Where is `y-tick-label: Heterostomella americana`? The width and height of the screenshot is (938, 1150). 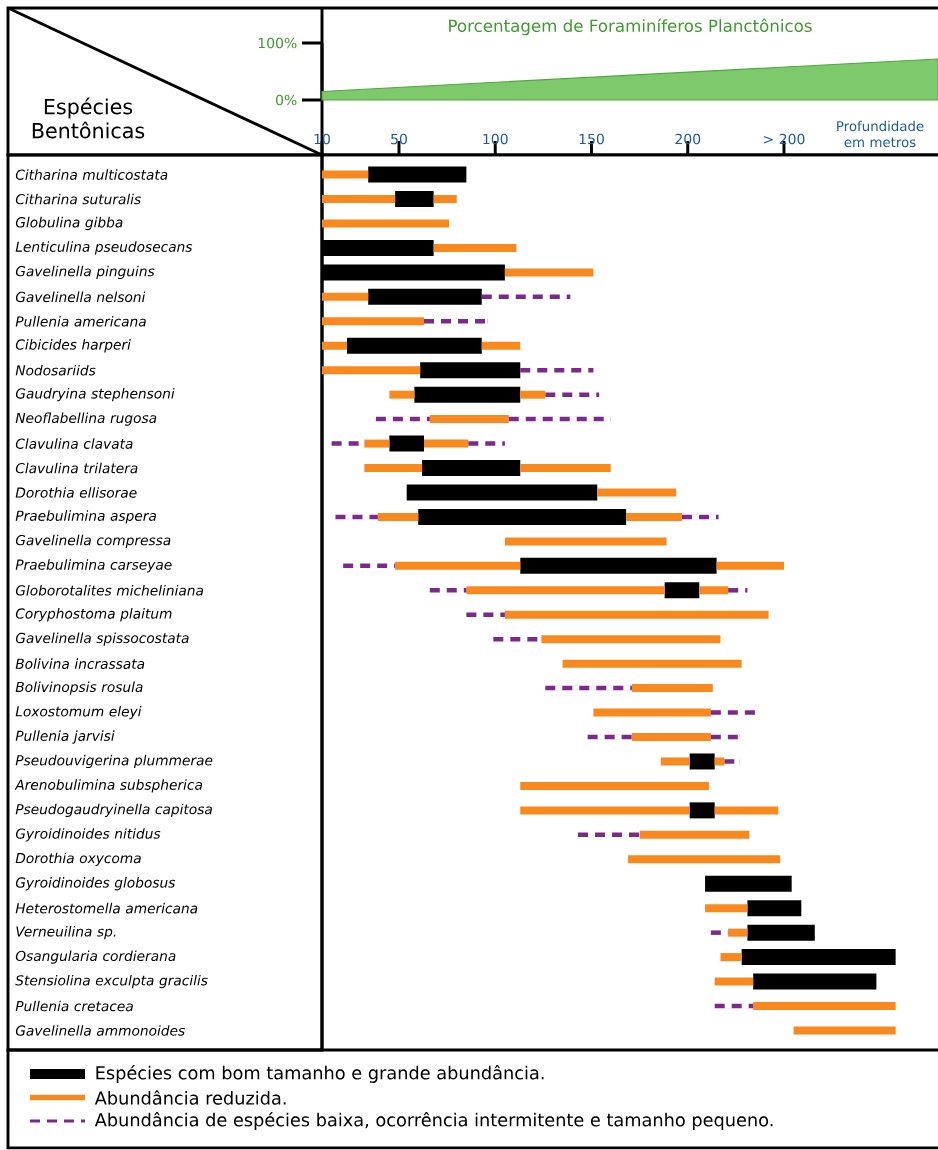
y-tick-label: Heterostomella americana is located at coordinates (106, 908).